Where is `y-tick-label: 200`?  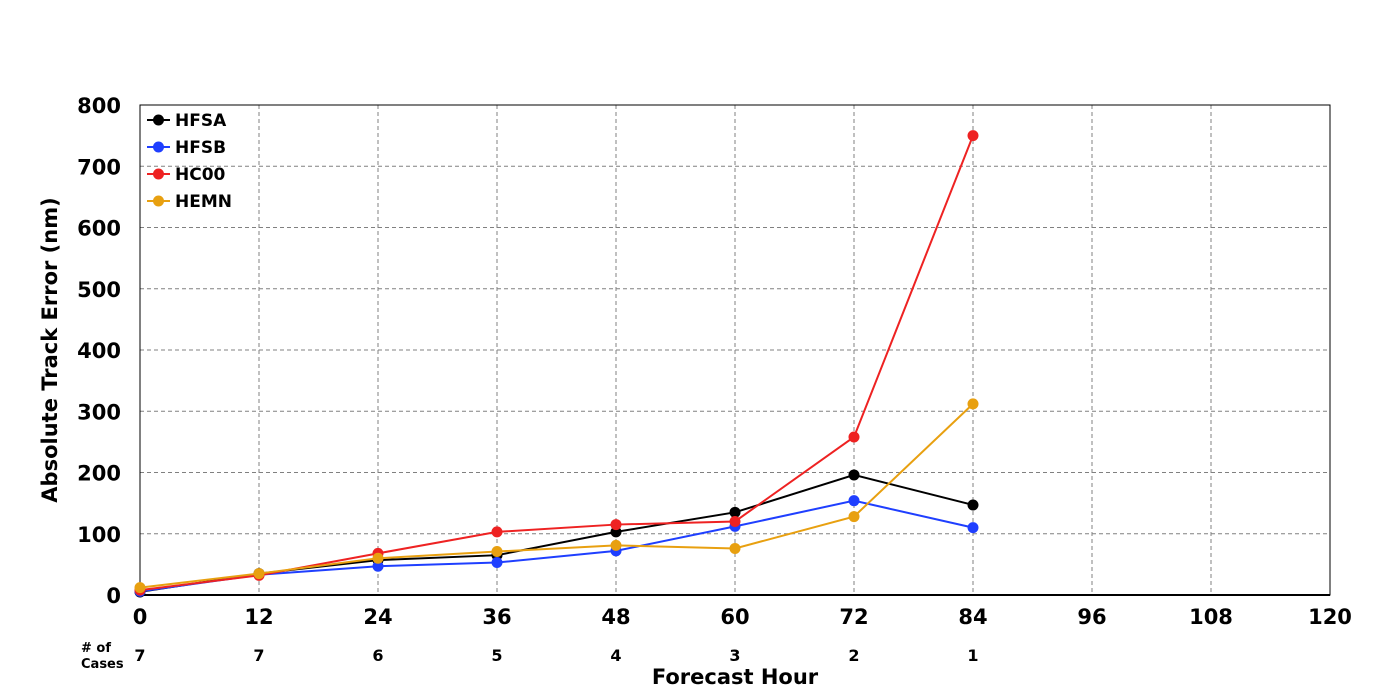
y-tick-label: 200 is located at coordinates (99, 474).